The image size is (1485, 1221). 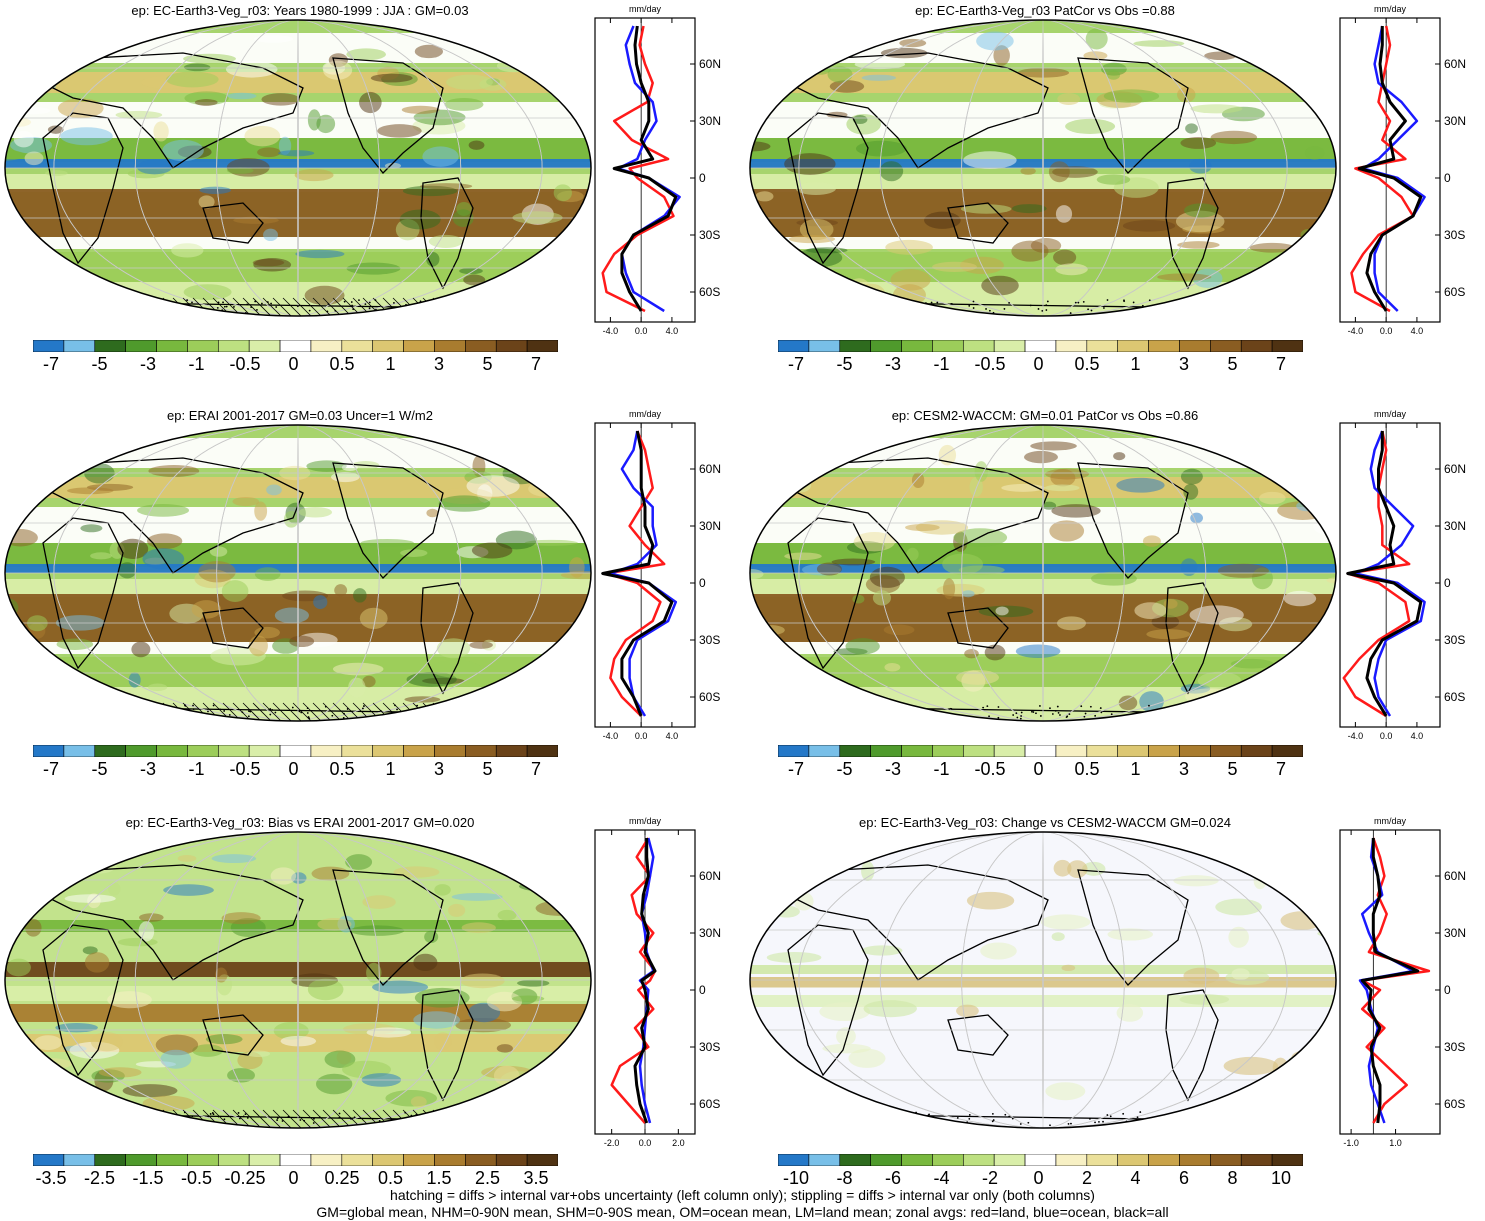 I want to click on colorbar-labels: -10 -8 -6 -4 -2 0 2 4 6 8 10, so click(x=1040, y=1179).